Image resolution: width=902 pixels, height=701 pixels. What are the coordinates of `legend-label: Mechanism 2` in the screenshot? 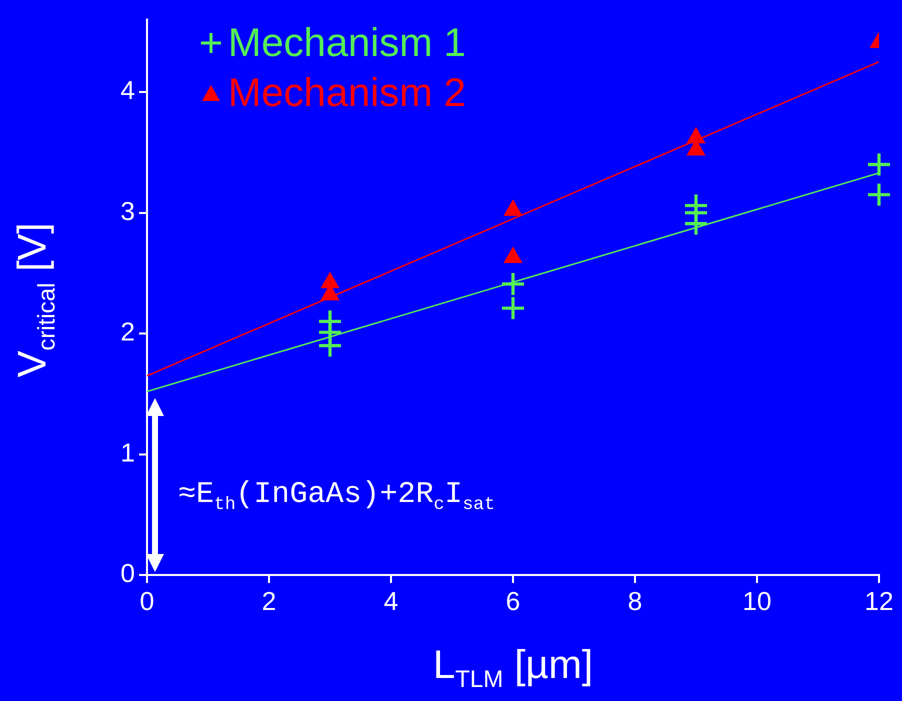 It's located at (347, 93).